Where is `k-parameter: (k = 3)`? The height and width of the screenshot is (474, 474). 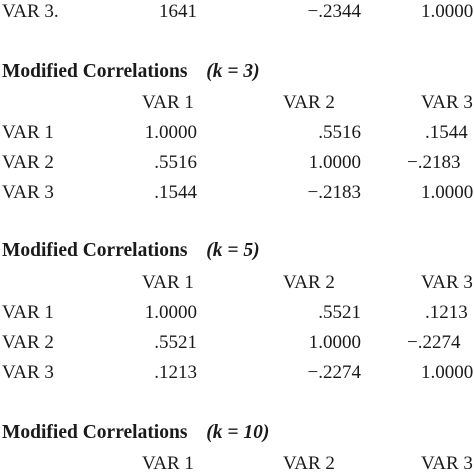 k-parameter: (k = 3) is located at coordinates (233, 71).